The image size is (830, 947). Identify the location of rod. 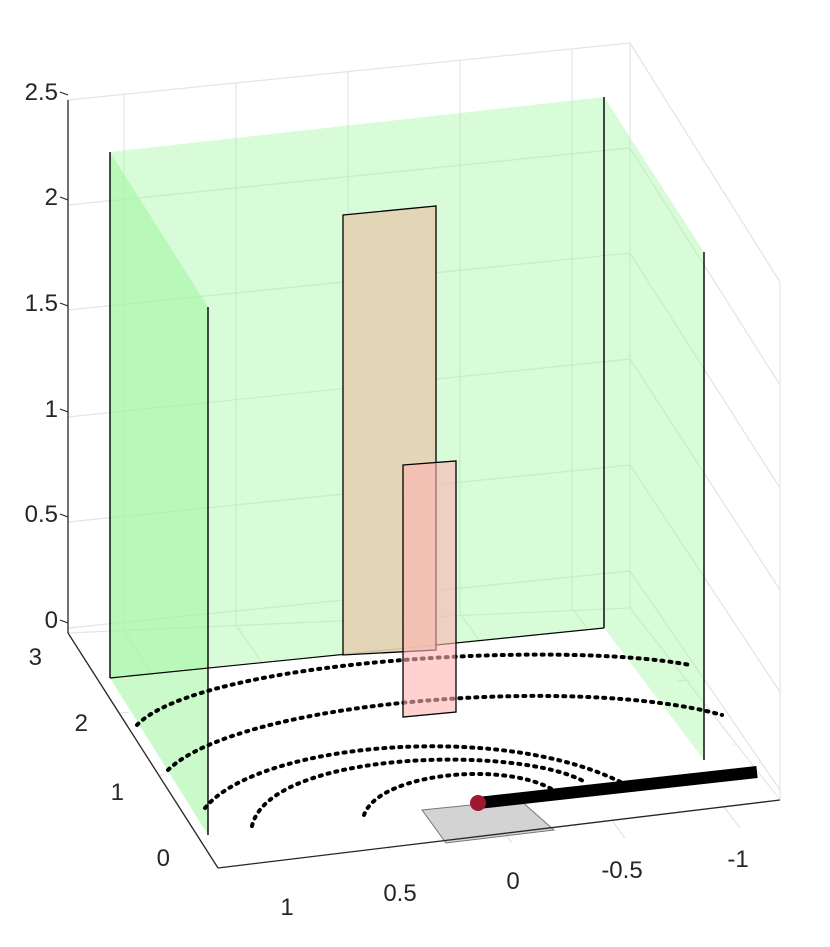
(617, 787).